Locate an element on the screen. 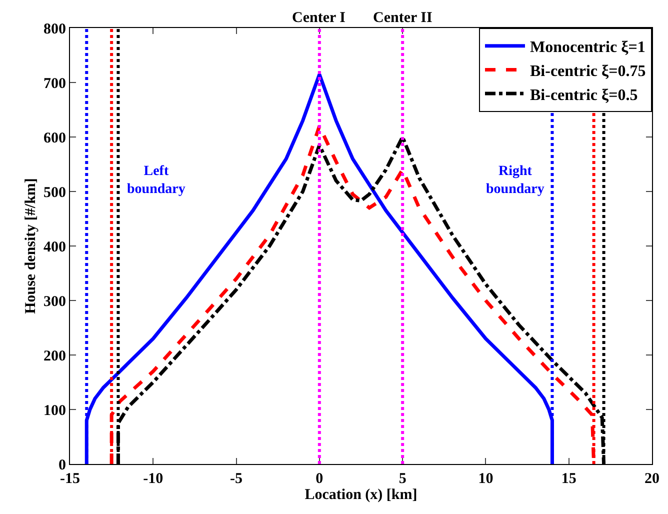 The height and width of the screenshot is (514, 668). y-tick-label: 600 is located at coordinates (55, 138).